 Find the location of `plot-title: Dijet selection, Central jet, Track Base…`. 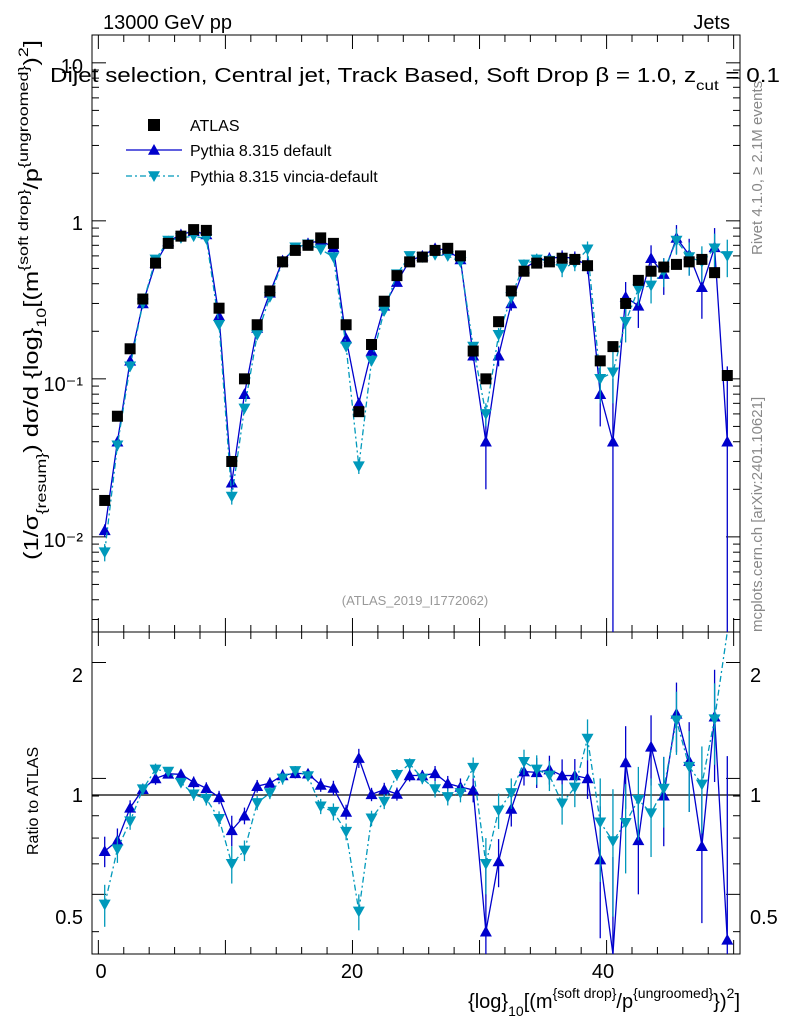

plot-title: Dijet selection, Central jet, Track Base… is located at coordinates (415, 79).